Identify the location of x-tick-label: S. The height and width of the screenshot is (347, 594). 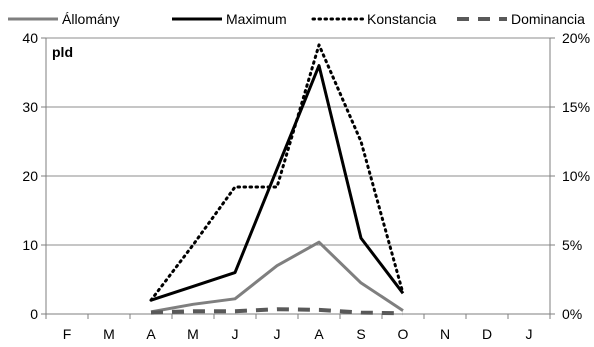
(360, 334).